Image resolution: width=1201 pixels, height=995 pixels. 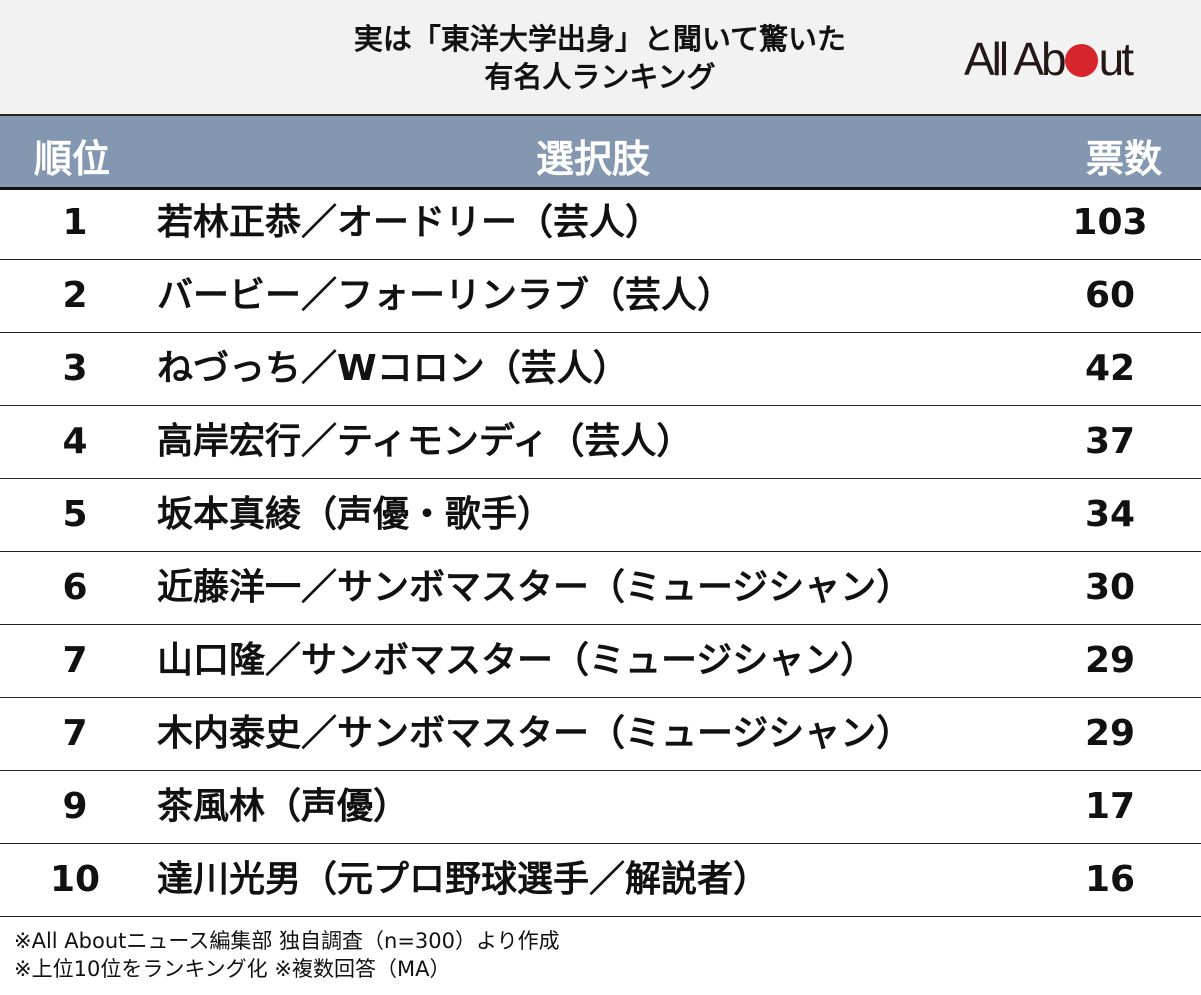 What do you see at coordinates (1081, 60) in the screenshot?
I see `logo-red-dot` at bounding box center [1081, 60].